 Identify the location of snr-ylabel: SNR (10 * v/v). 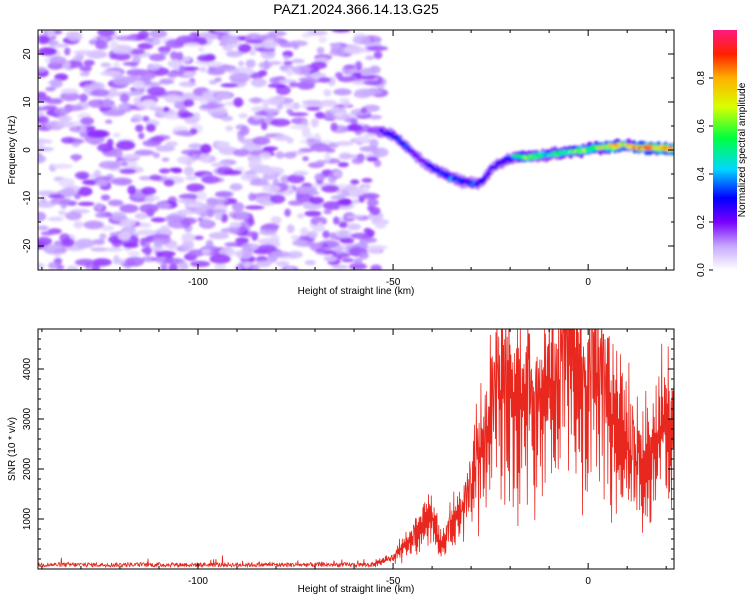
(12, 449).